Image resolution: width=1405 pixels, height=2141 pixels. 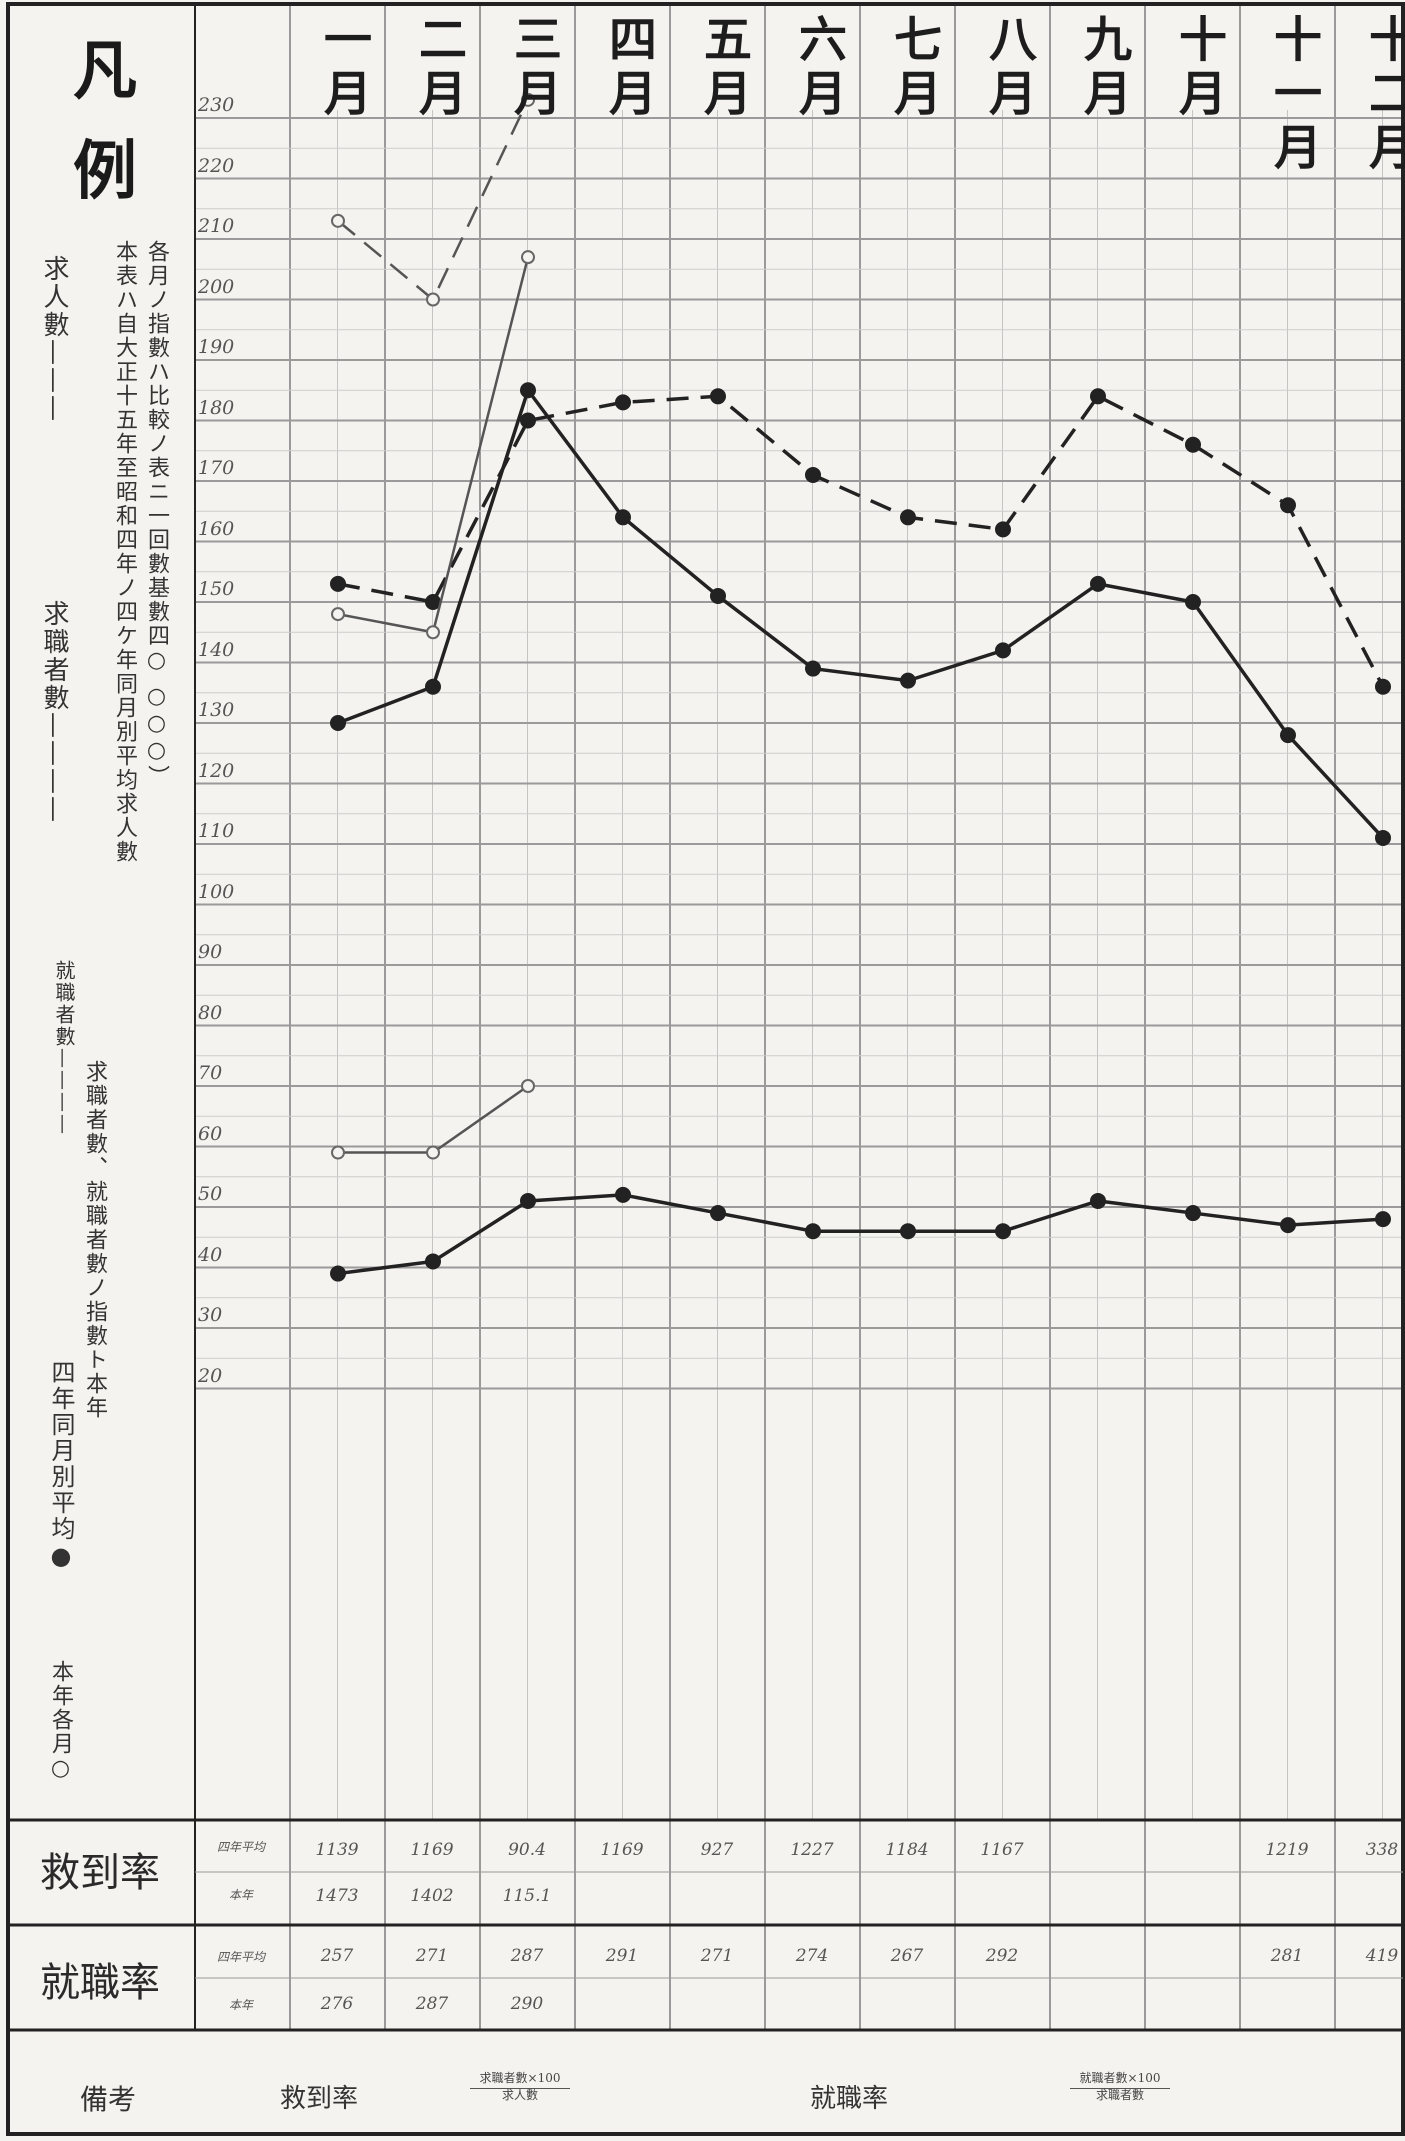 What do you see at coordinates (64, 1048) in the screenshot?
I see `legend-label-hired: 就職者數————` at bounding box center [64, 1048].